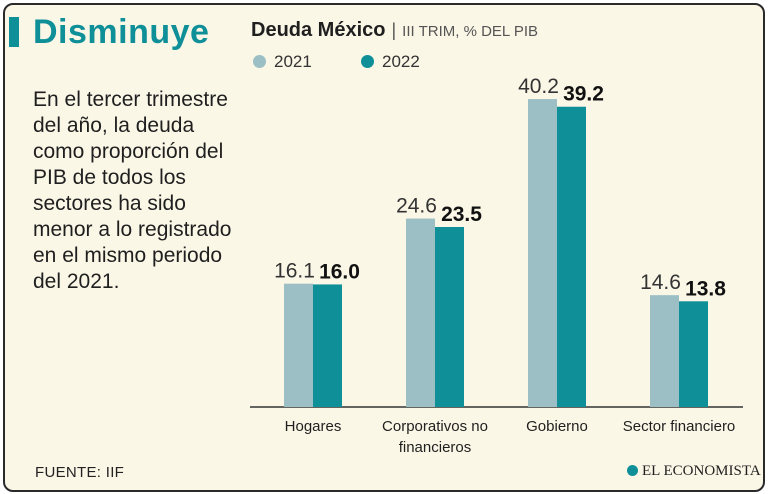 The height and width of the screenshot is (494, 768). Describe the element at coordinates (679, 426) in the screenshot. I see `category-label-3: Sector financiero` at that location.